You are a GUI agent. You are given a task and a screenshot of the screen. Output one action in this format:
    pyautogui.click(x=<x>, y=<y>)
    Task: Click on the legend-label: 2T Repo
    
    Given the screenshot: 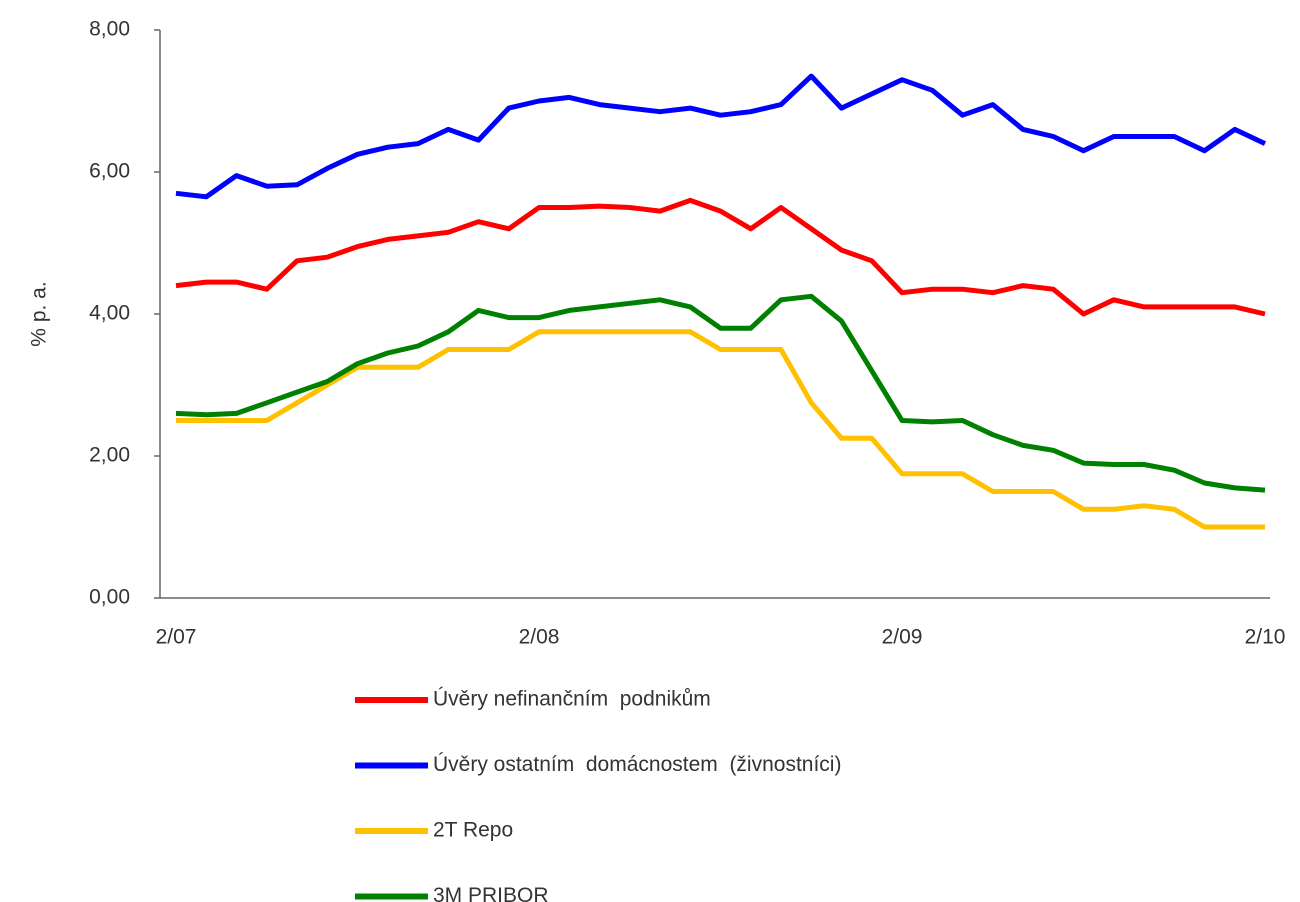 What is the action you would take?
    pyautogui.click(x=473, y=830)
    